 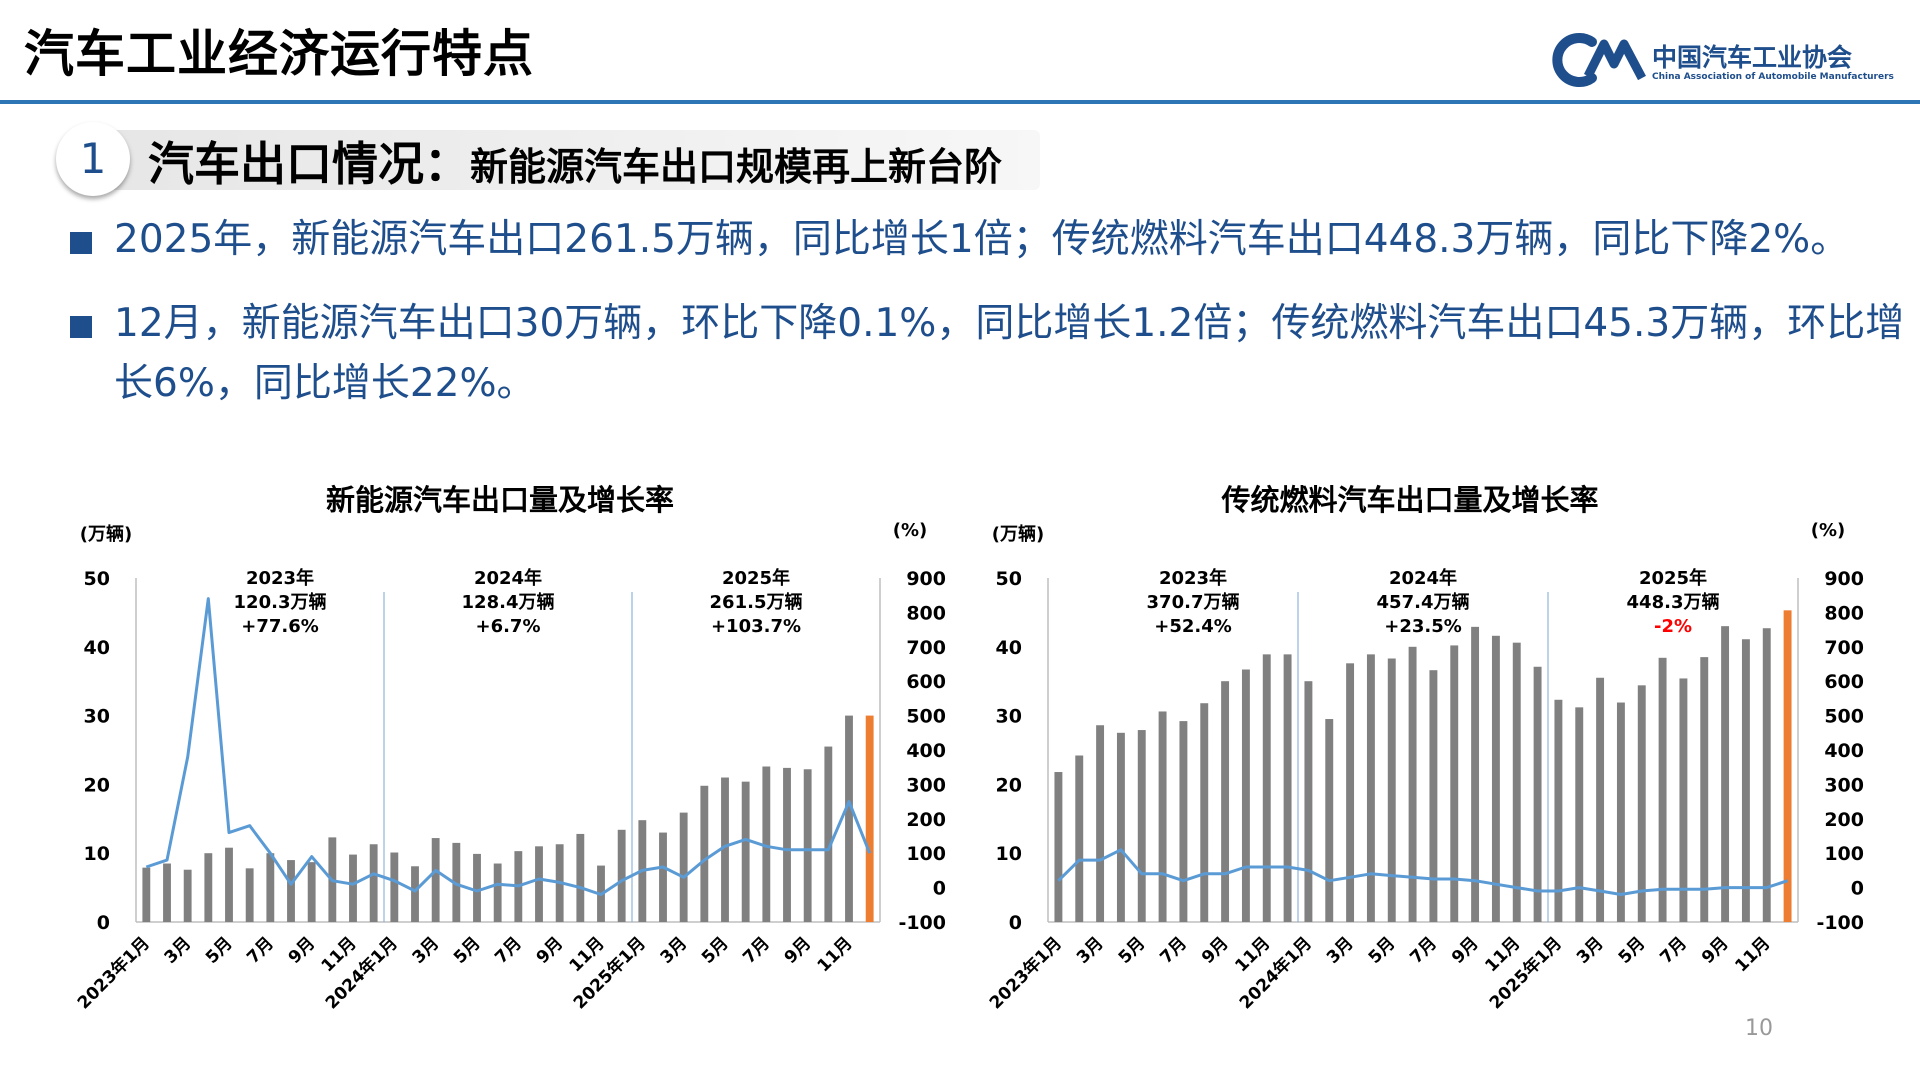 I want to click on y-tick-right-label: 0, so click(x=1857, y=889).